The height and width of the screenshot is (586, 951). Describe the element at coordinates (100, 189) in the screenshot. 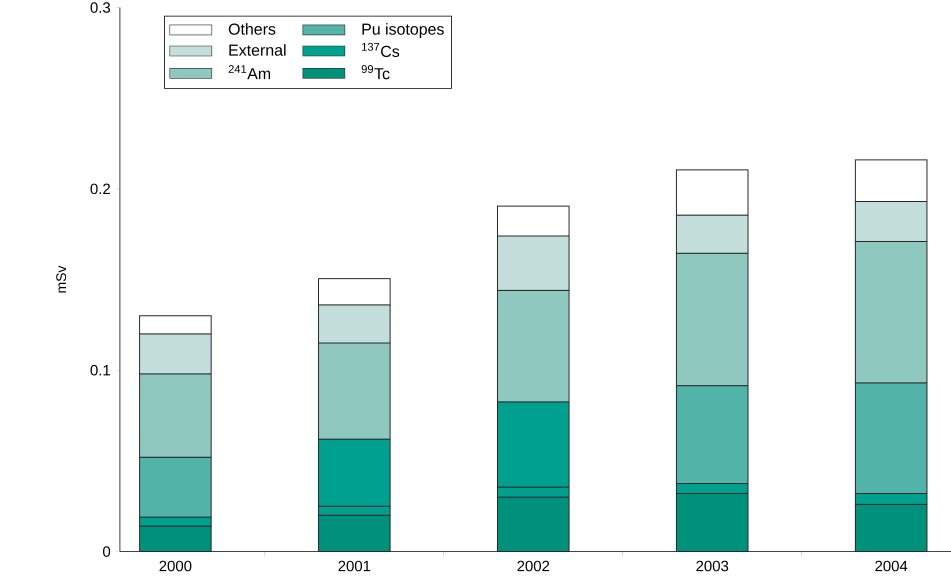

I see `y-tick-label: 0.2` at that location.